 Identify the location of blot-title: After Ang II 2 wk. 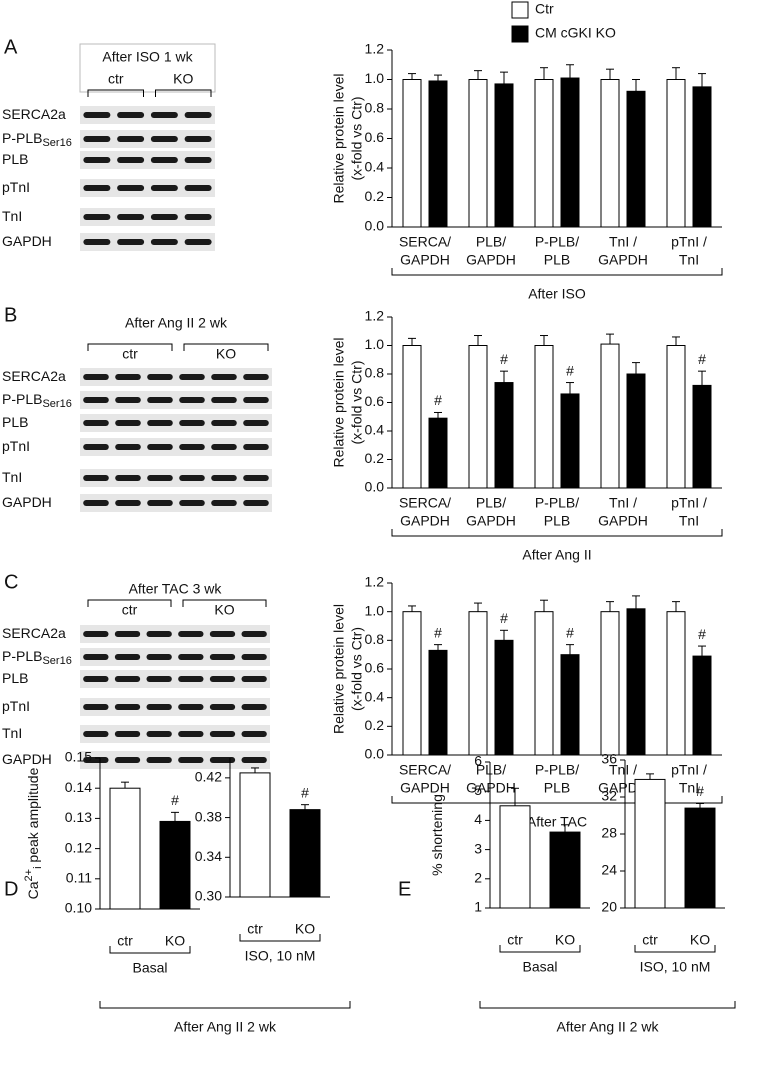
(176, 323).